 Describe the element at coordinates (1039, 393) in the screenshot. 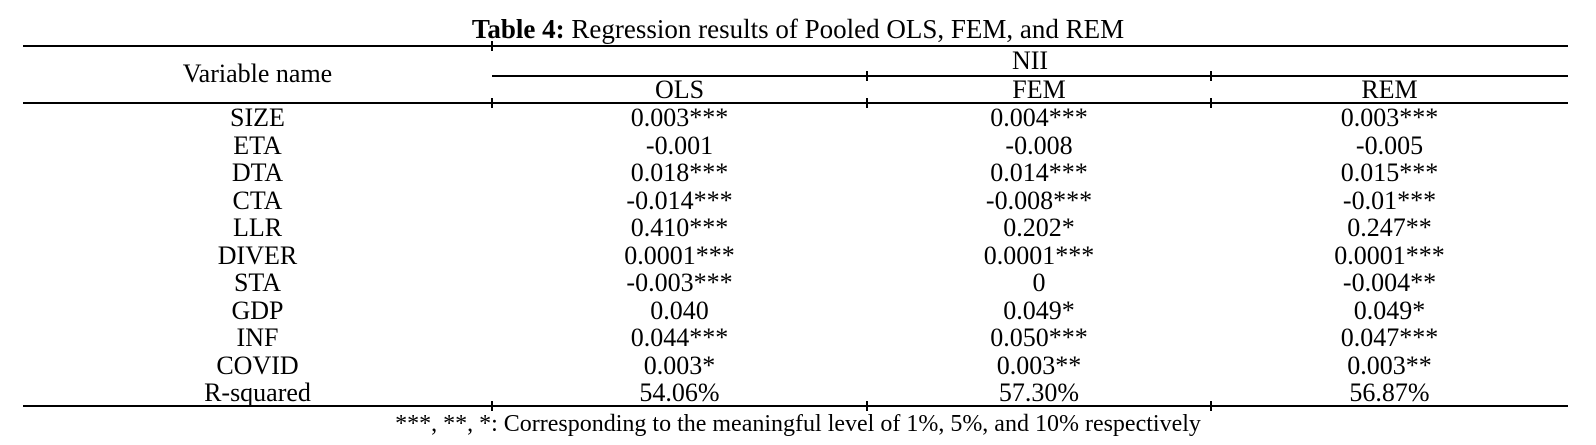

I see `value-cell: 57.30%` at that location.